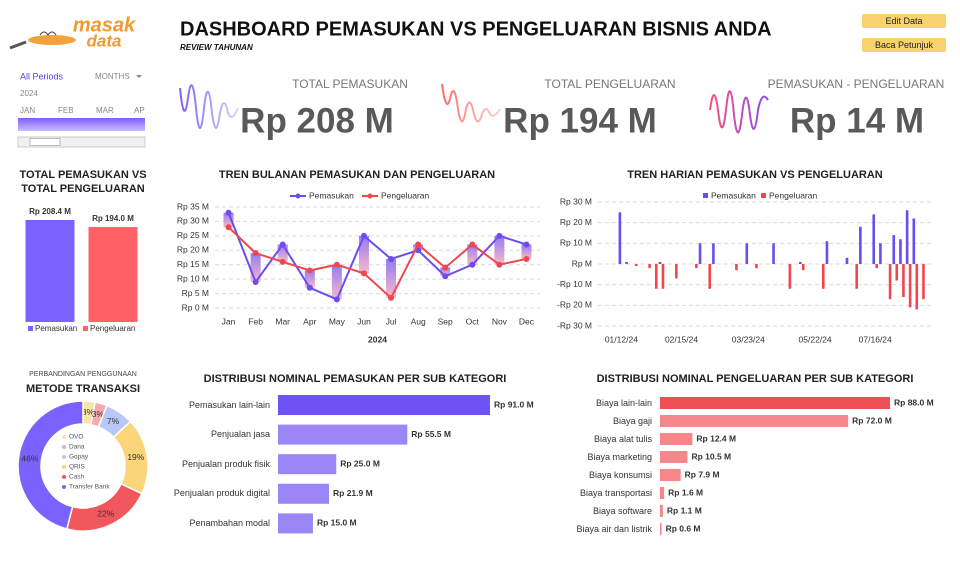 This screenshot has width=960, height=570. I want to click on x-tick-label: Aug, so click(418, 321).